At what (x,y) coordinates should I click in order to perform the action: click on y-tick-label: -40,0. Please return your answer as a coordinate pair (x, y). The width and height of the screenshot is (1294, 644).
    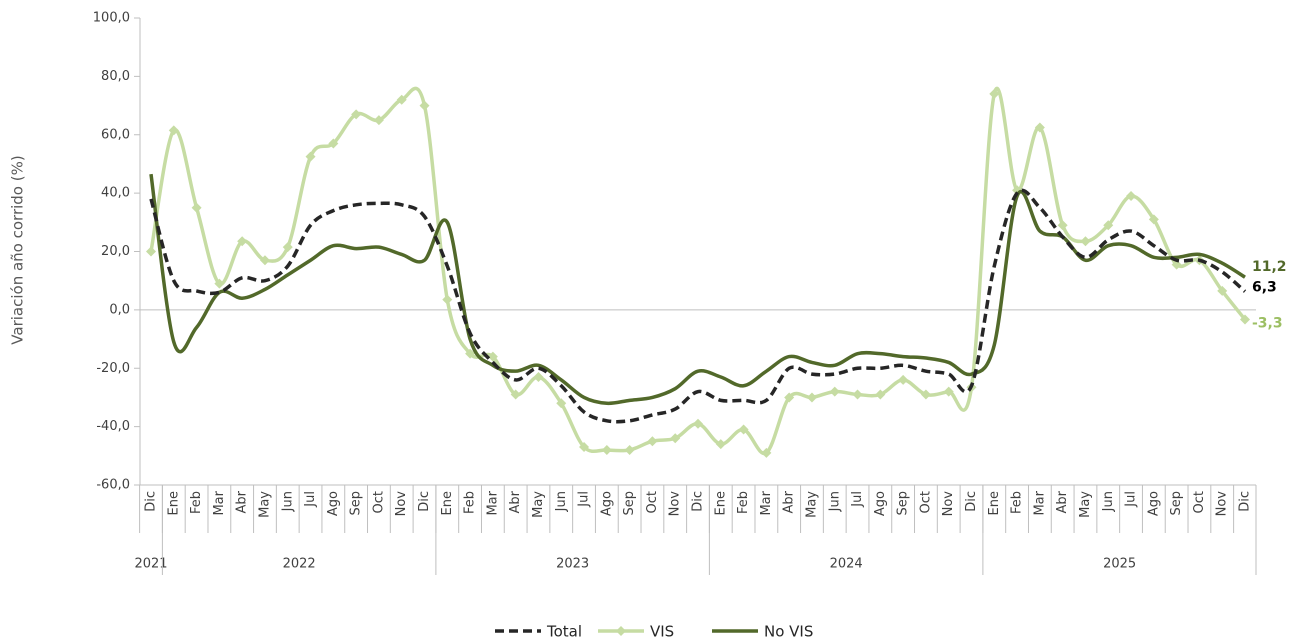
    Looking at the image, I should click on (113, 426).